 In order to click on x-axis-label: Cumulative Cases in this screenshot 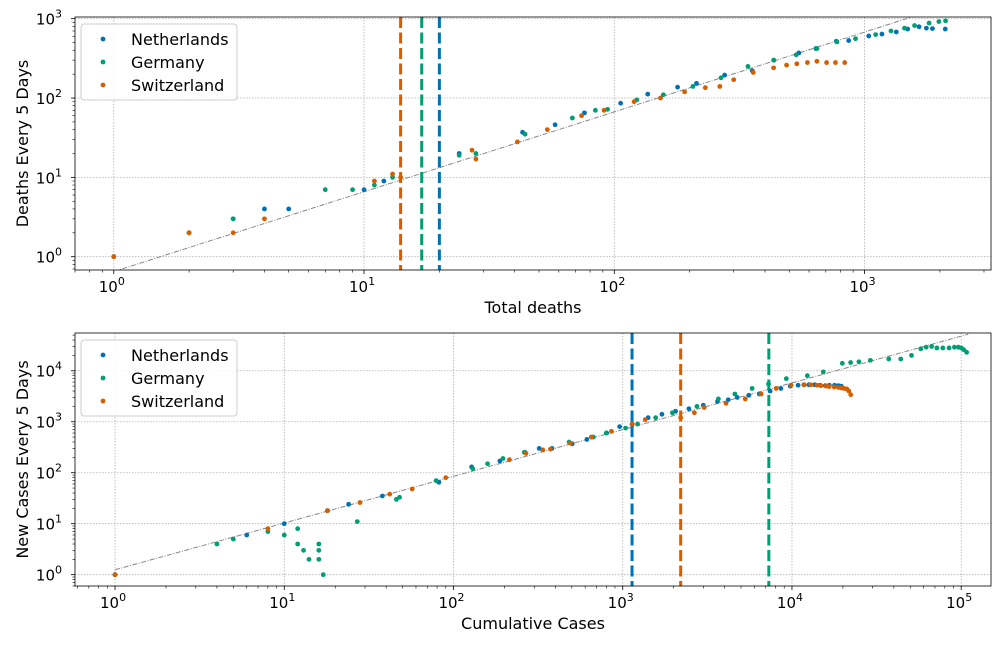, I will do `click(533, 623)`.